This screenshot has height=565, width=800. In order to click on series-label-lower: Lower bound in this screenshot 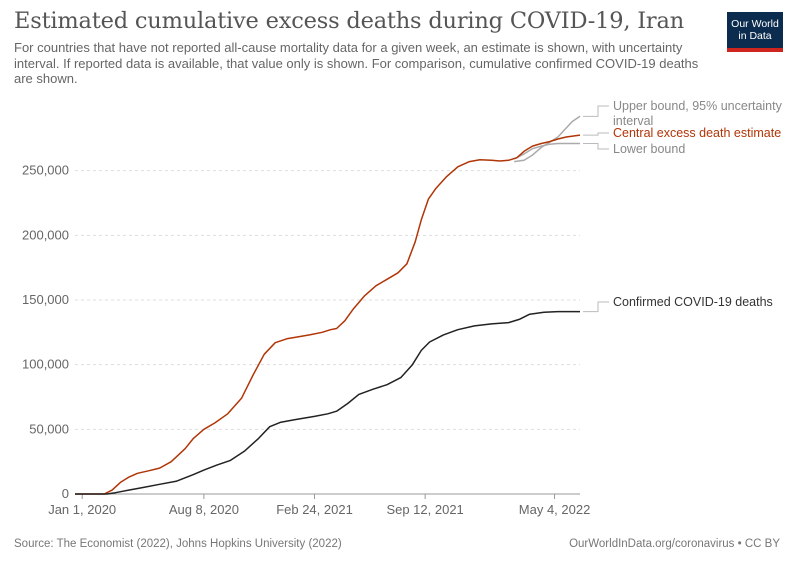, I will do `click(649, 149)`.